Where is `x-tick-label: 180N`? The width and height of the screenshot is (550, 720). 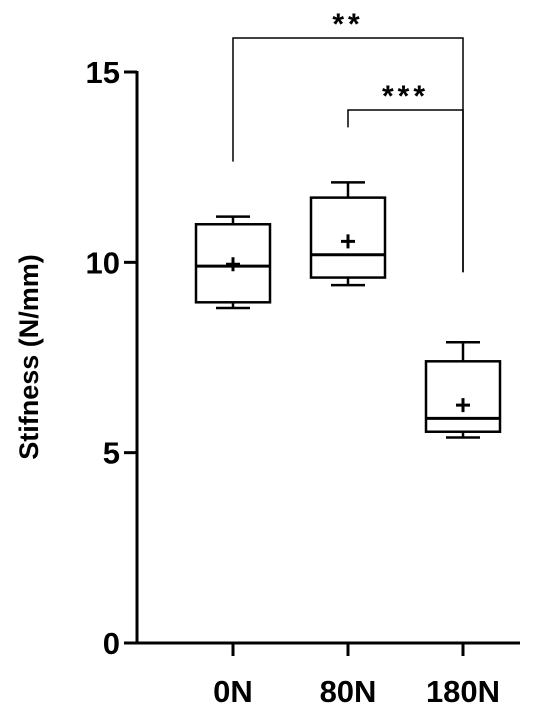
x-tick-label: 180N is located at coordinates (463, 691).